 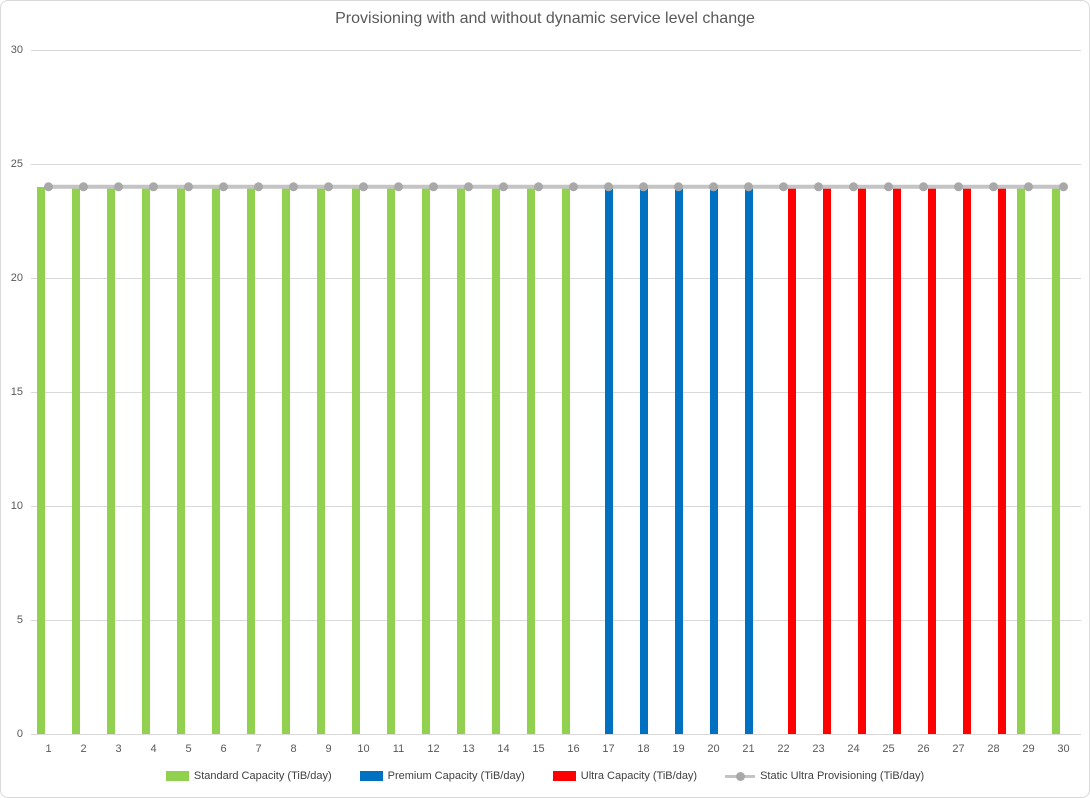 What do you see at coordinates (19, 734) in the screenshot?
I see `y-axis-tick-label: 0` at bounding box center [19, 734].